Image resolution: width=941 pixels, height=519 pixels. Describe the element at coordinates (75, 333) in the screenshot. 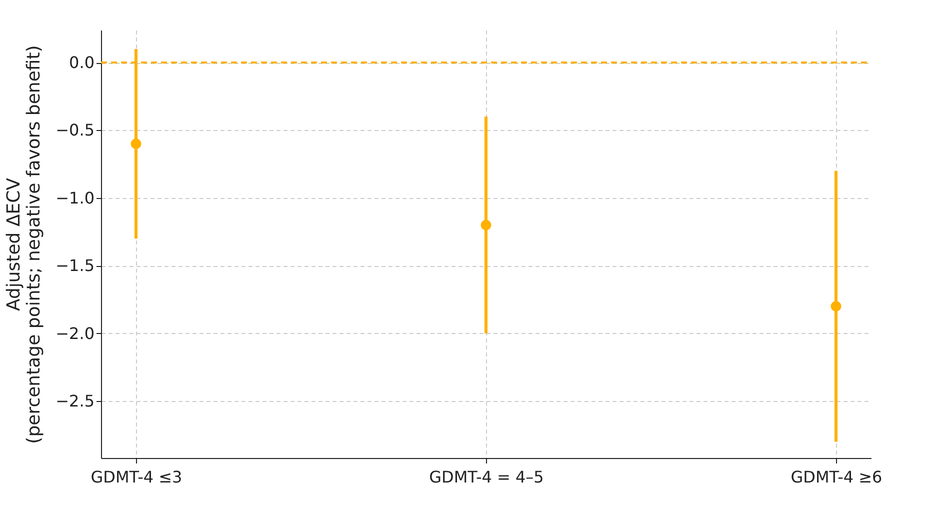

I see `y-tick-label: −2.0` at that location.